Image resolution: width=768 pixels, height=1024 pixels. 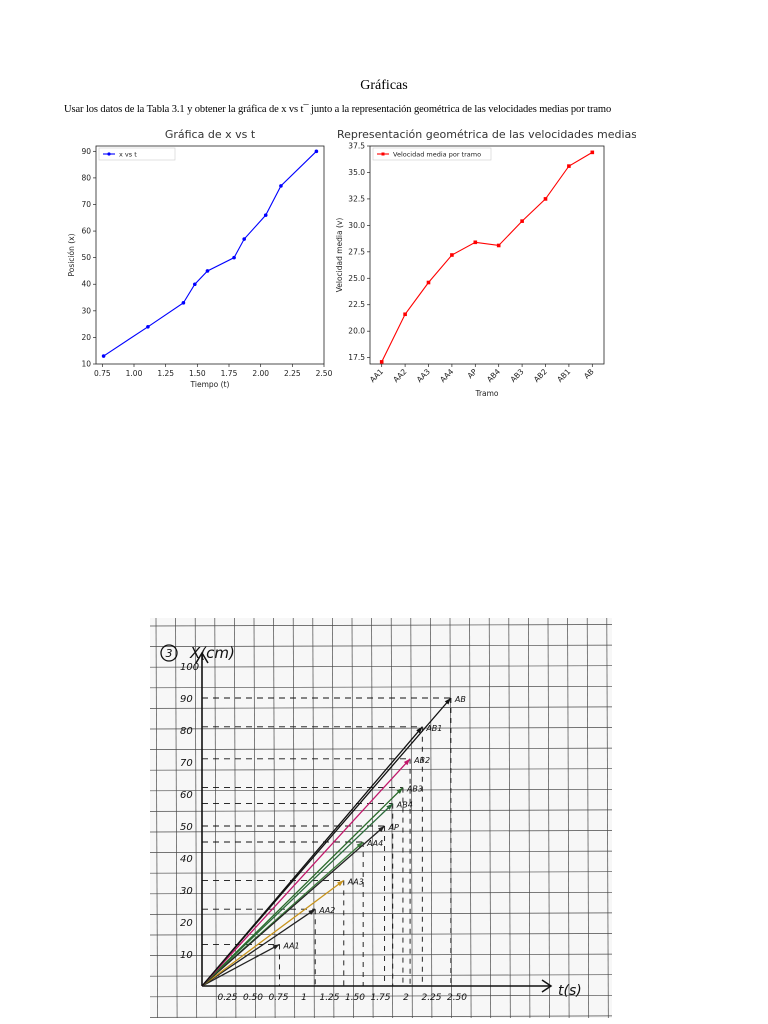 I want to click on x-tick-label: AA2, so click(x=399, y=375).